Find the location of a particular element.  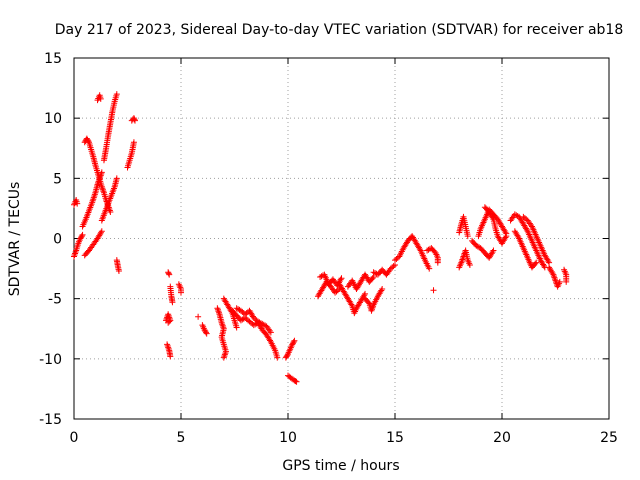

y-tick-label: -10 is located at coordinates (50, 360).